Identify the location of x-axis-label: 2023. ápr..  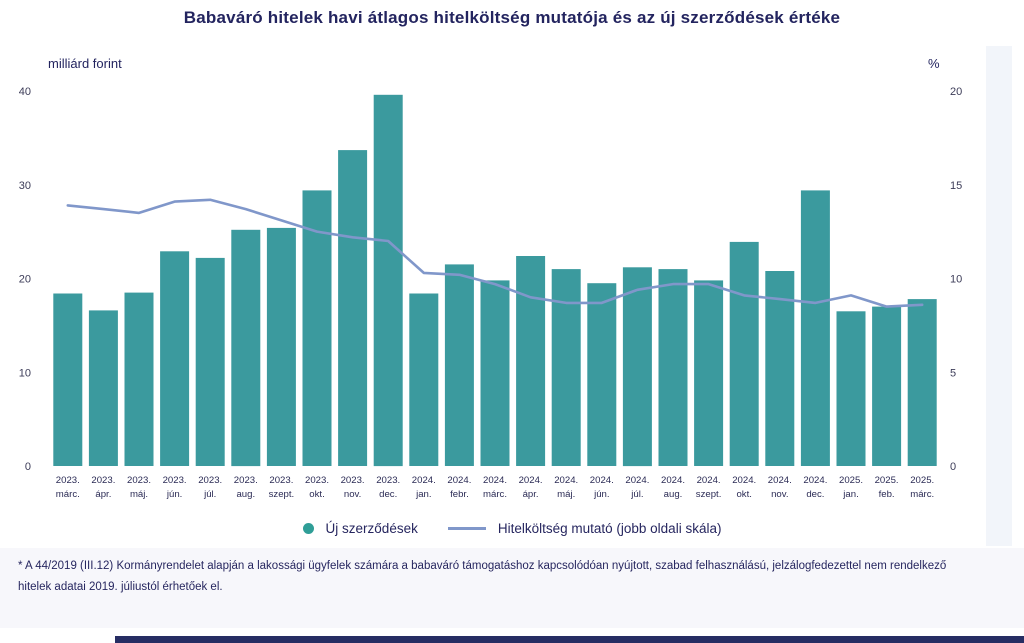
(103, 487).